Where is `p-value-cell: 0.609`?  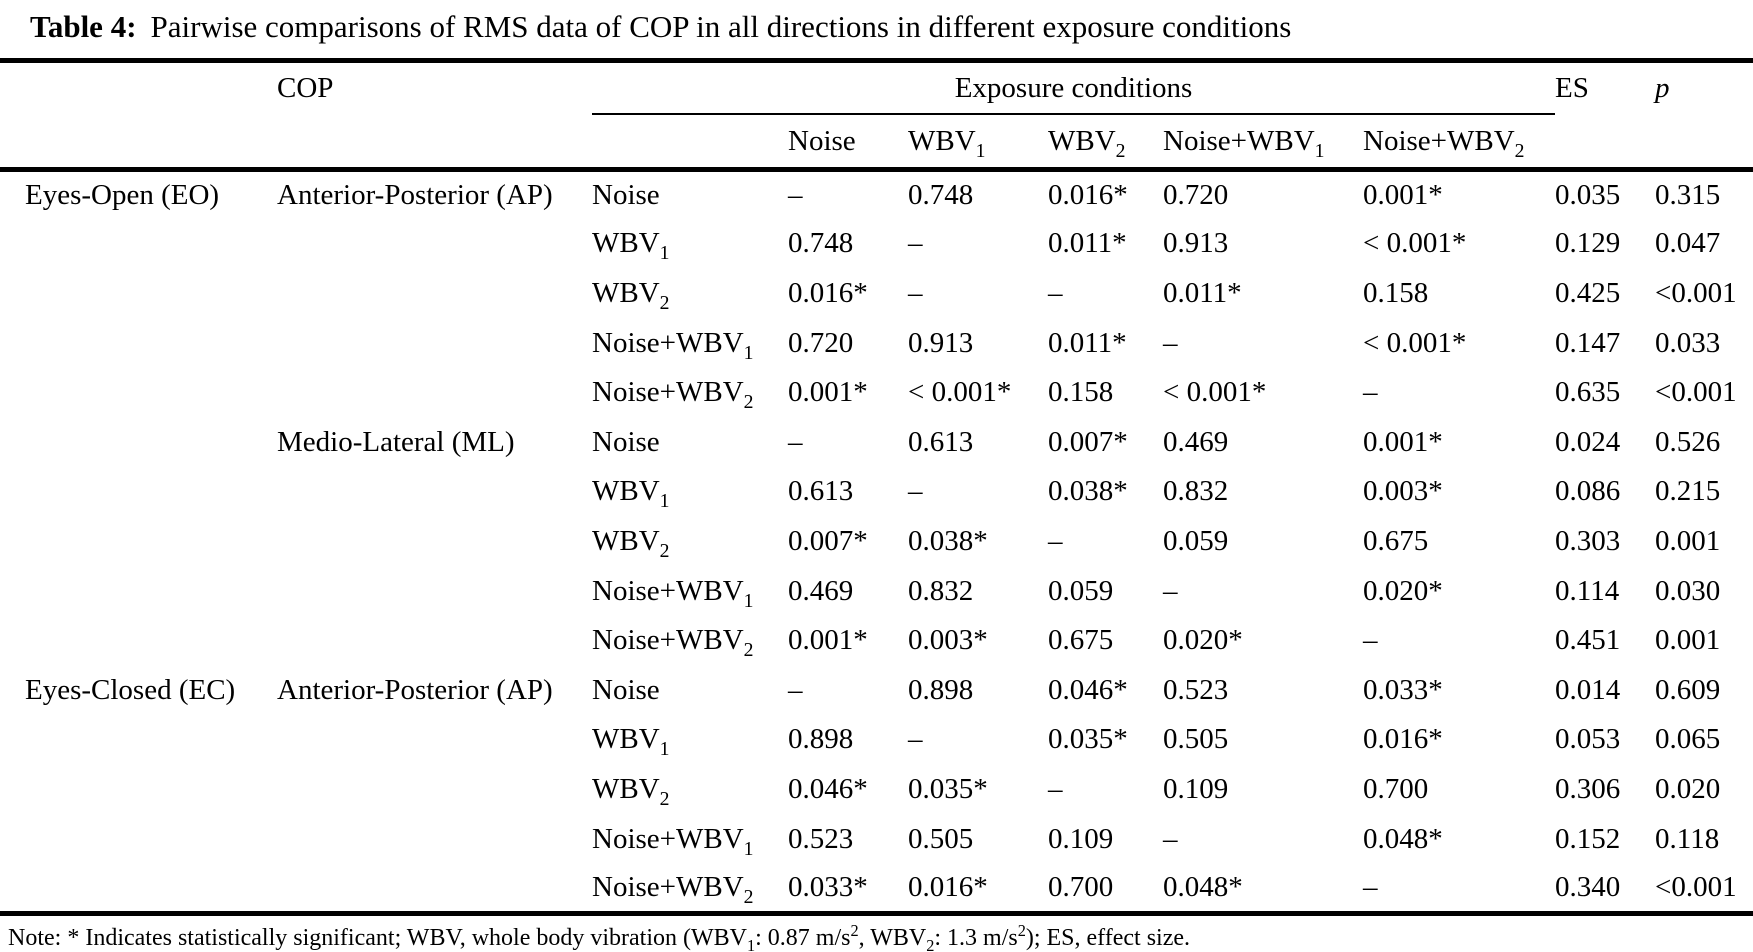 p-value-cell: 0.609 is located at coordinates (1688, 689).